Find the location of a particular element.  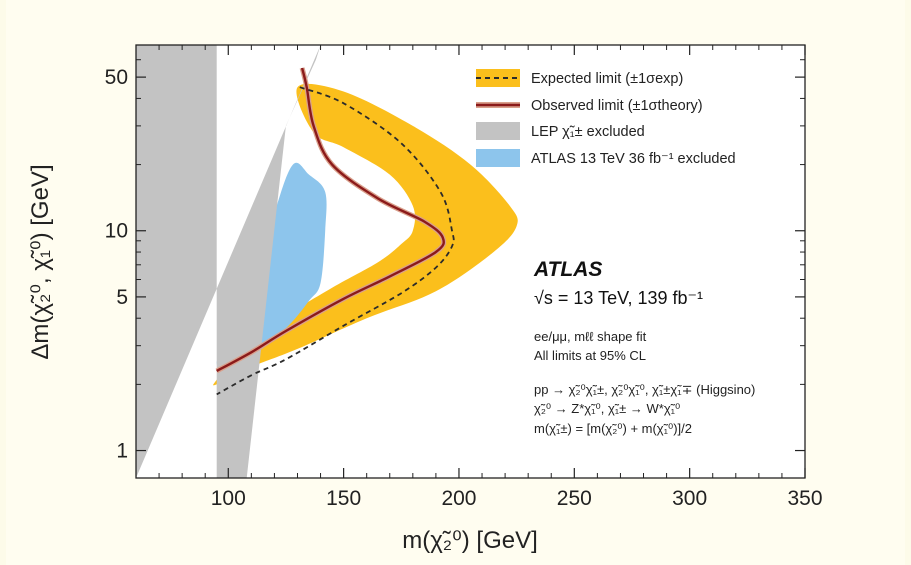

annotation-line: √s = 13 TeV, 139 fb⁻¹ is located at coordinates (618, 298).